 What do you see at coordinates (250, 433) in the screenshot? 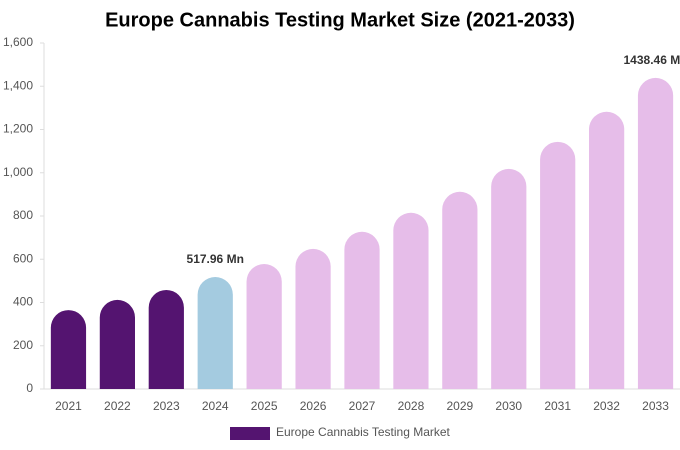
I see `legend-swatch` at bounding box center [250, 433].